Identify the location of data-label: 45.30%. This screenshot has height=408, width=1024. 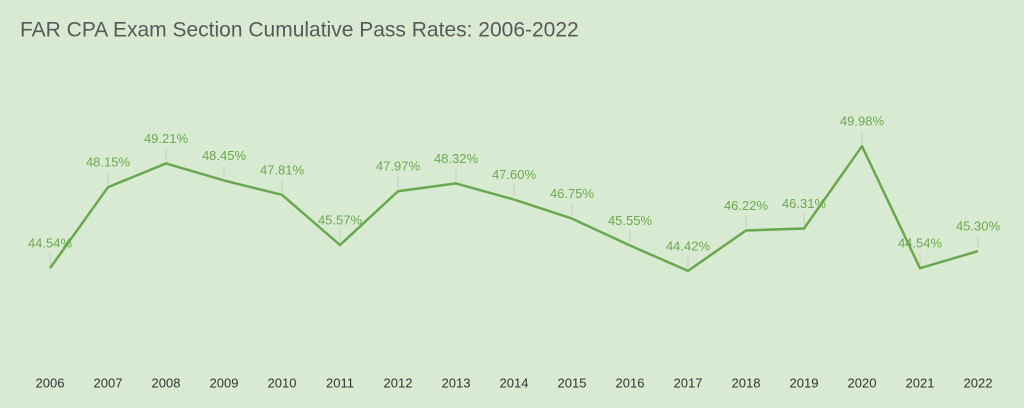
(978, 226).